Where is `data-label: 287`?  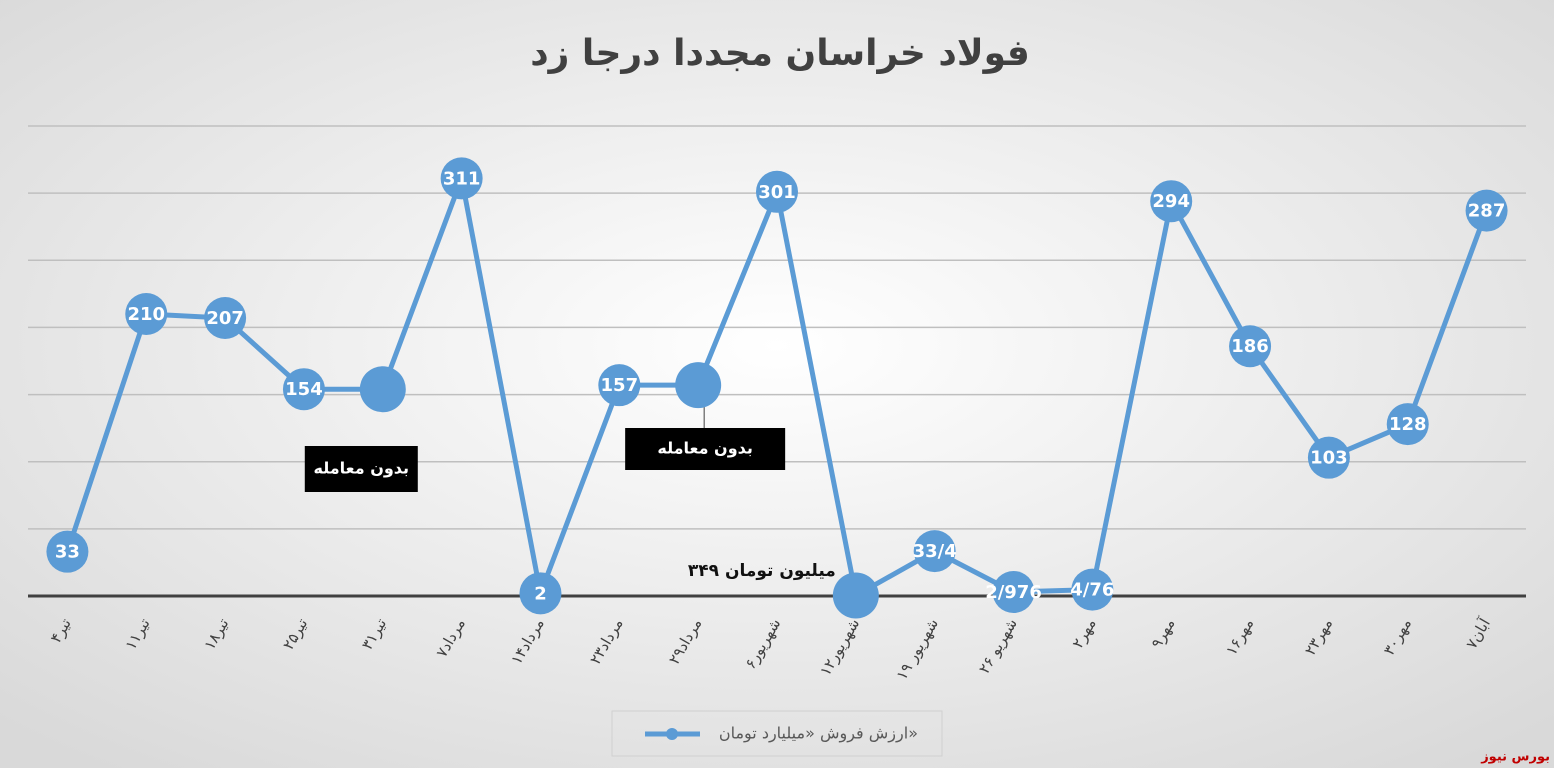
data-label: 287 is located at coordinates (1487, 211).